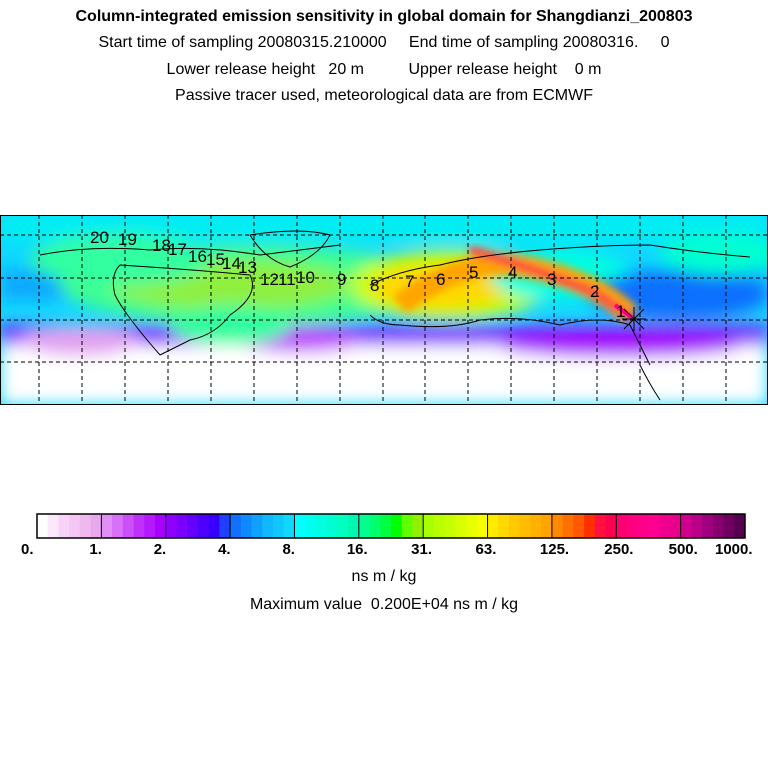  Describe the element at coordinates (269, 279) in the screenshot. I see `trajectory-label: 12` at that location.